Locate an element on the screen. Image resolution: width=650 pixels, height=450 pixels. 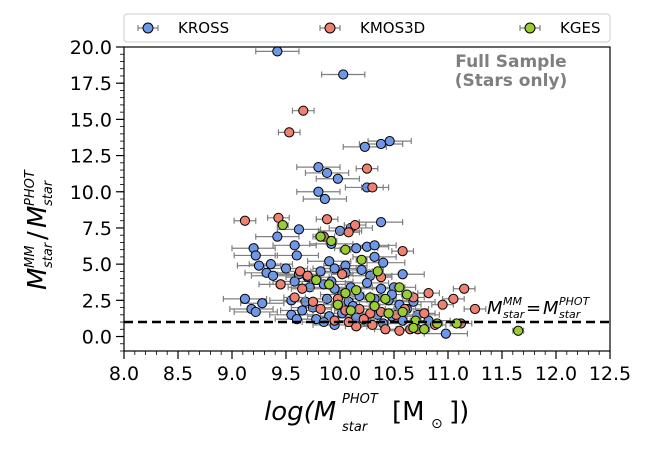
y-axis-label: M MM star / M PHOT star is located at coordinates (39, 229).